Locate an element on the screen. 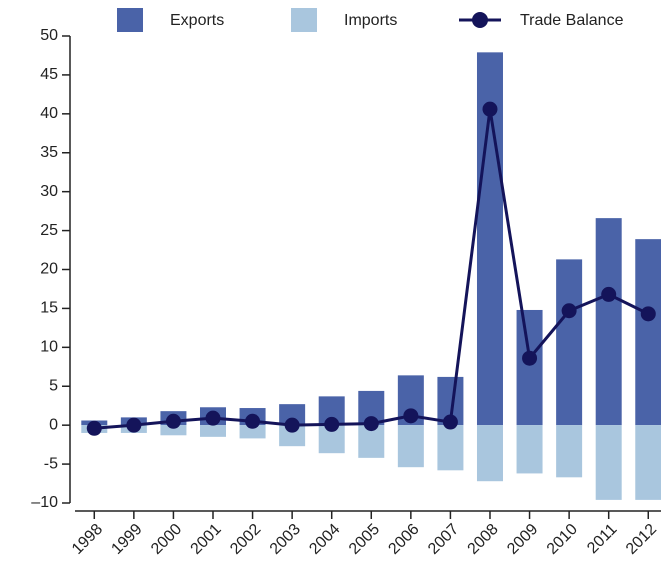  y-tick-label: -5 is located at coordinates (51, 463).